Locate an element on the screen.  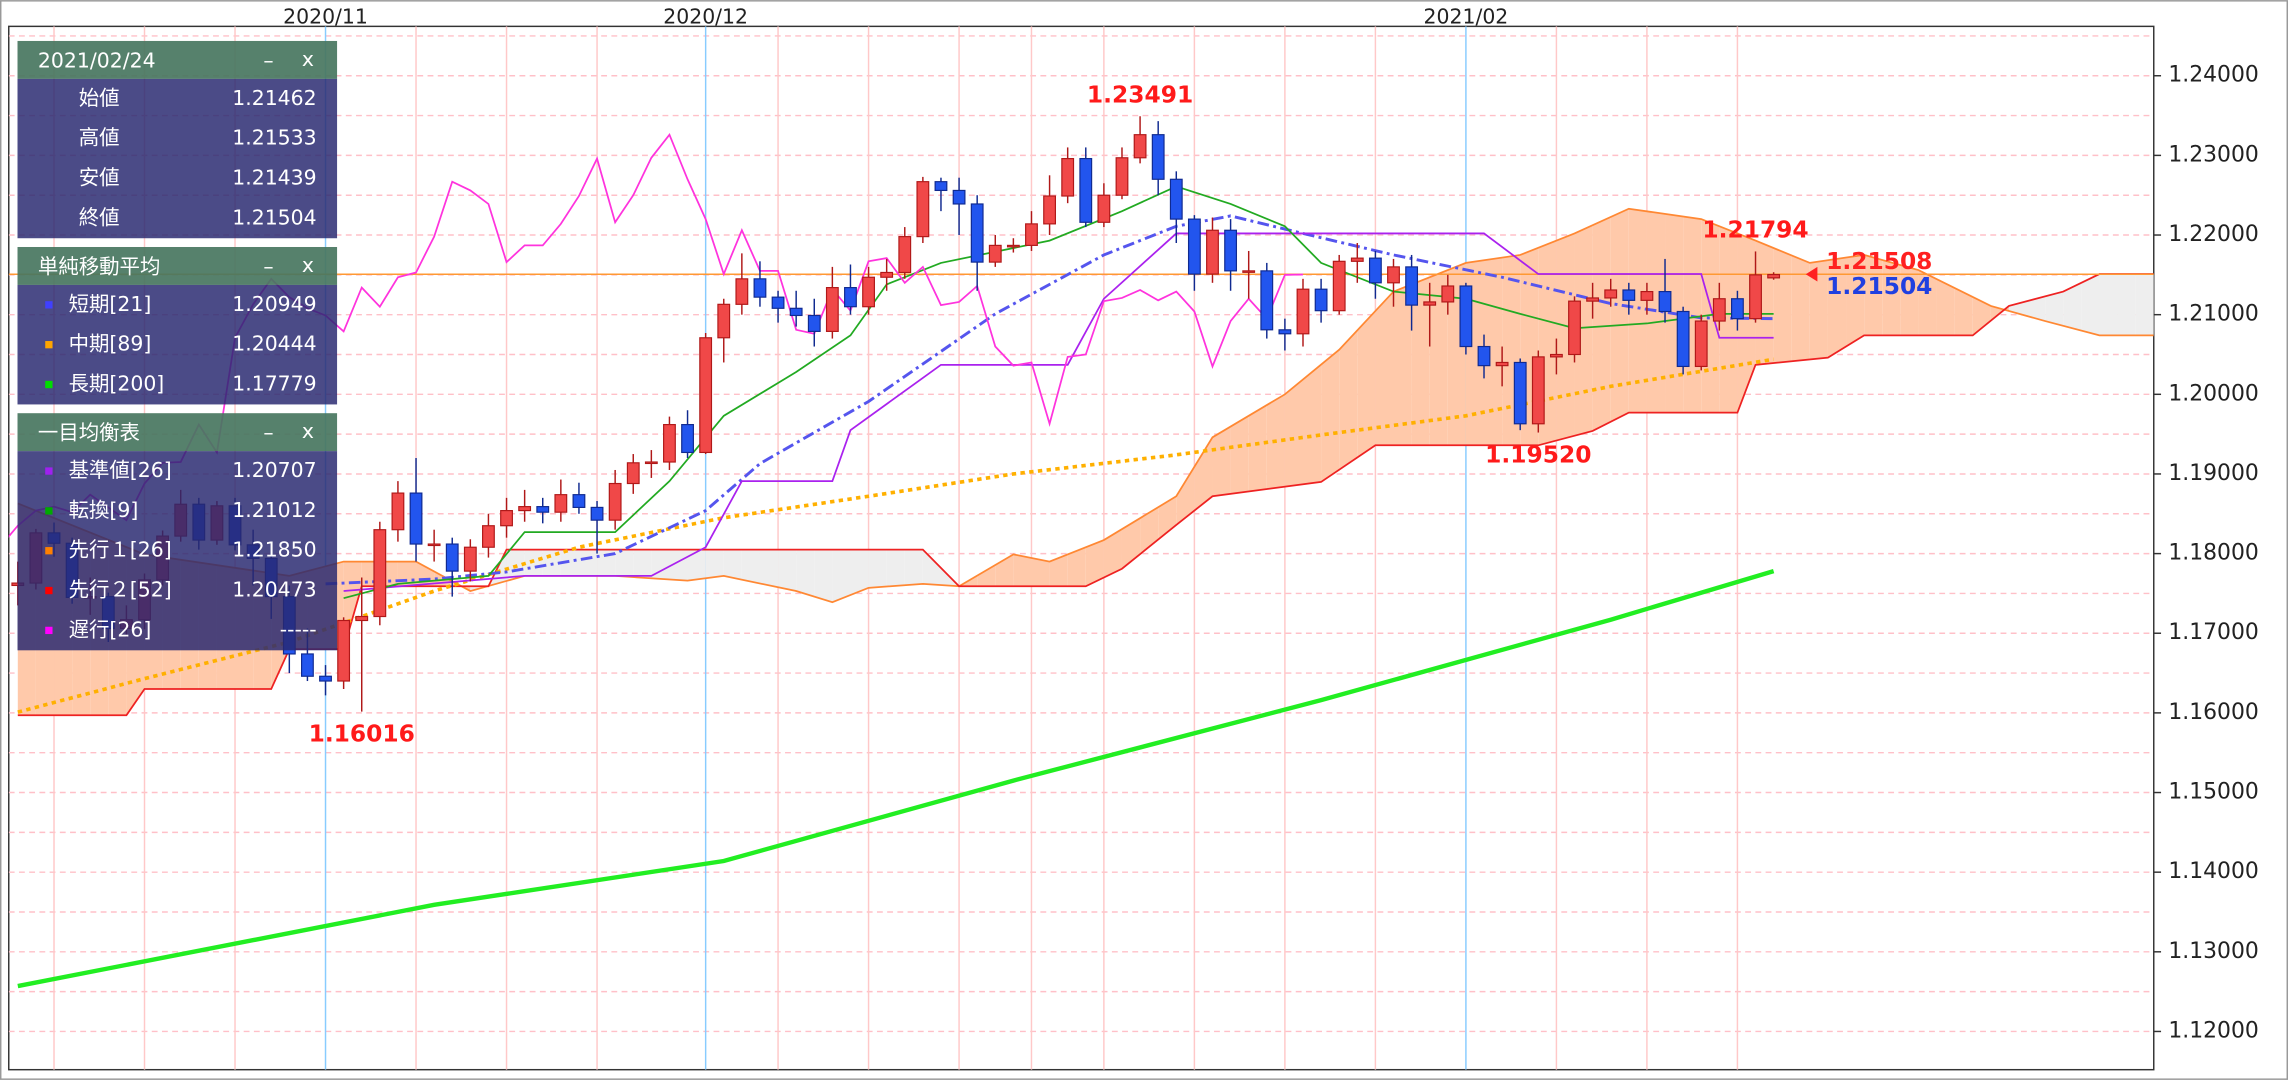
extreme-label: 1.19520 is located at coordinates (1538, 454).